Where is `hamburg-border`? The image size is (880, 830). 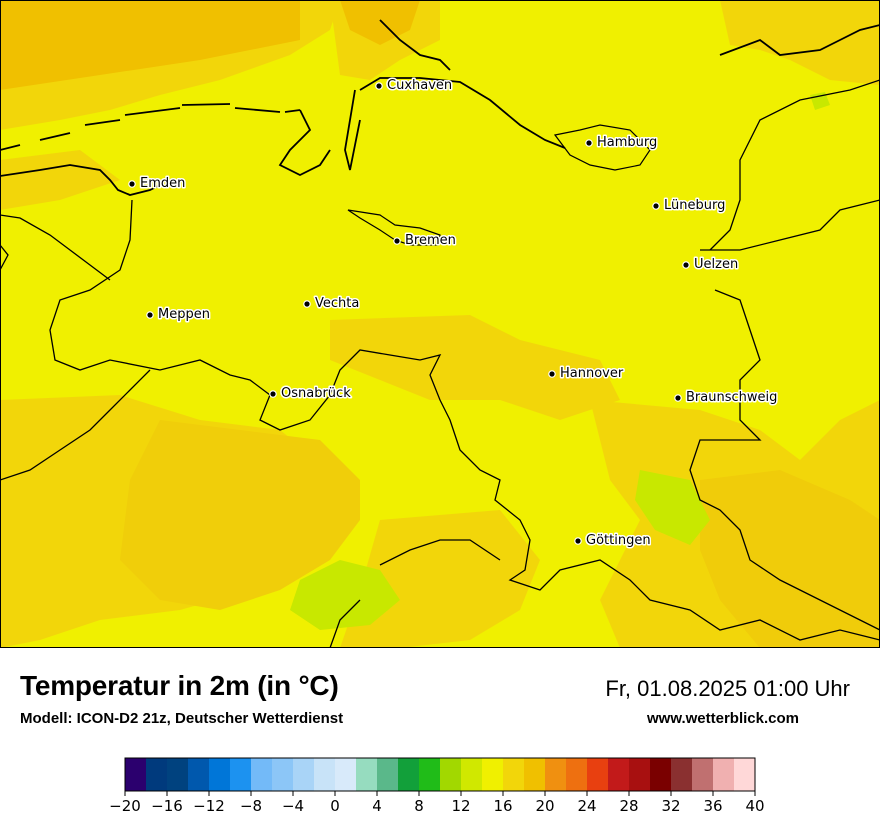 hamburg-border is located at coordinates (602, 147).